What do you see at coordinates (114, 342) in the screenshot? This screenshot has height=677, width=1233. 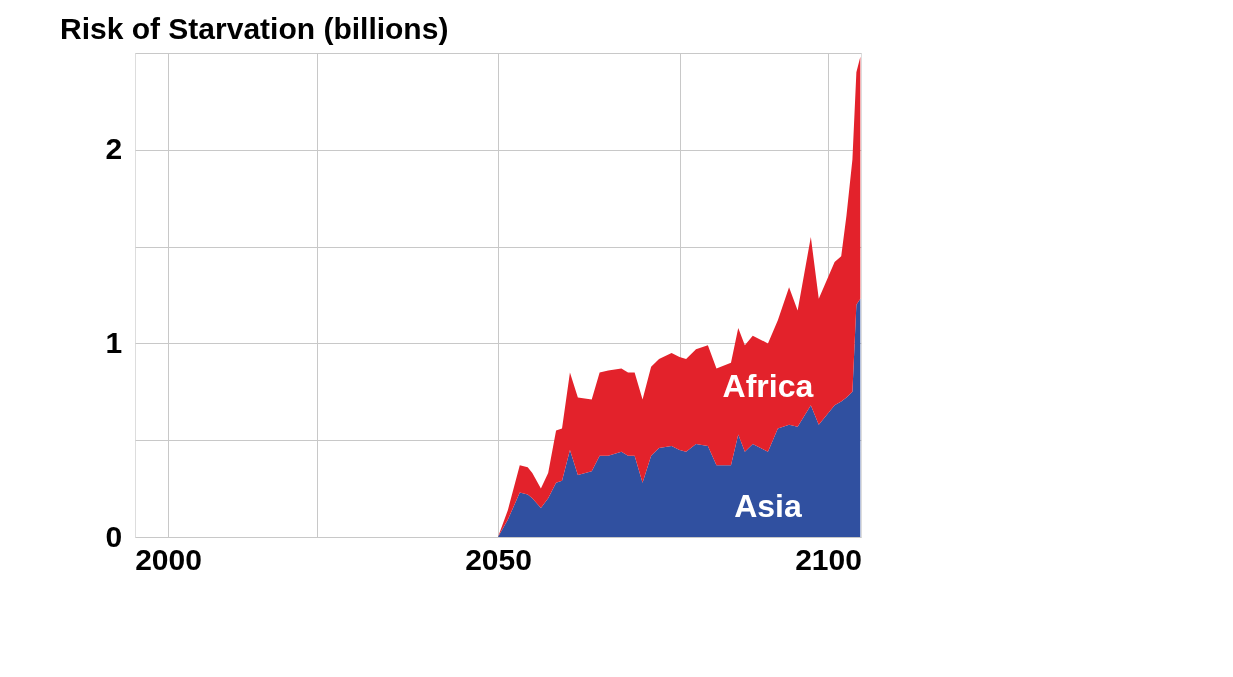 I see `y-tick-label: 1` at bounding box center [114, 342].